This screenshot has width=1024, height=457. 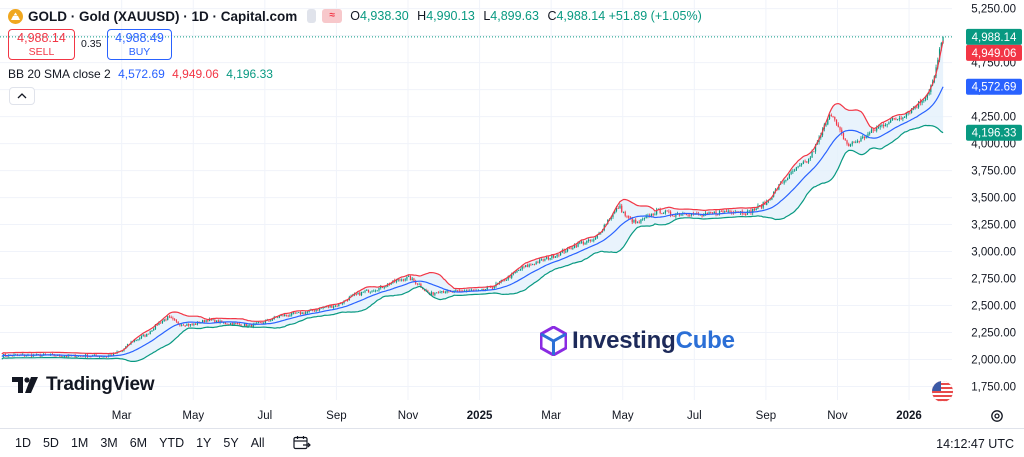 What do you see at coordinates (975, 444) in the screenshot?
I see `utc-clock: 14:12:47 UTC` at bounding box center [975, 444].